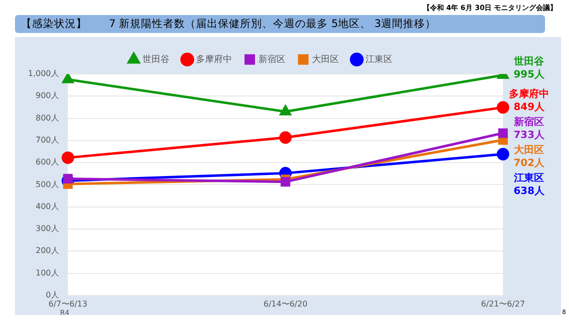 The width and height of the screenshot is (569, 320). I want to click on x-tick-label: 6/14〜6/20, so click(285, 303).